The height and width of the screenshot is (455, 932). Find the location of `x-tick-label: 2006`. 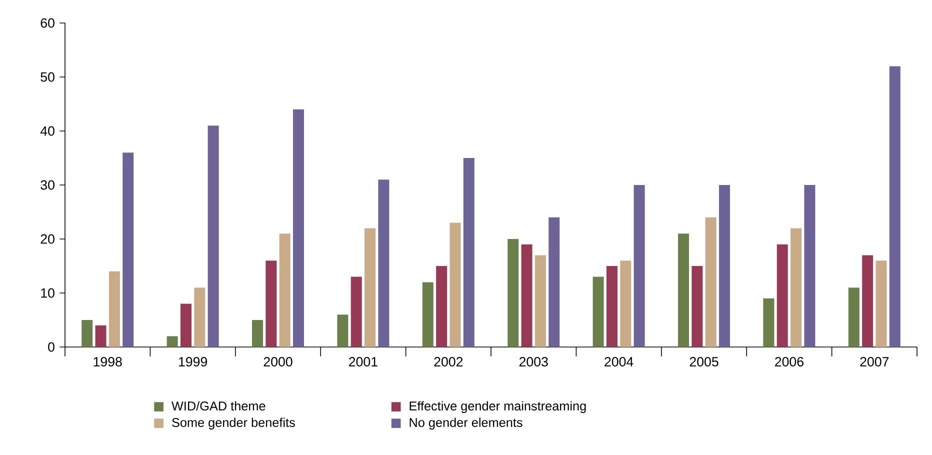

x-tick-label: 2006 is located at coordinates (789, 361).